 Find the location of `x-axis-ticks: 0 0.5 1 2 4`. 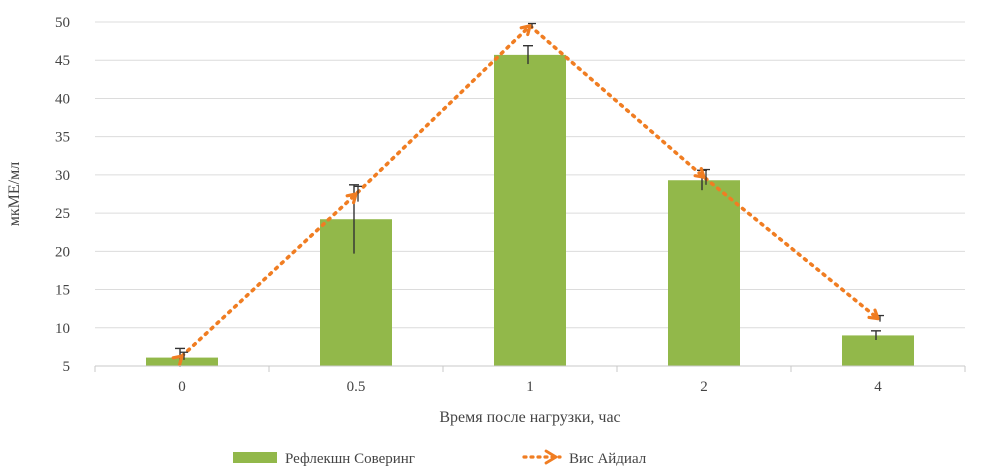

x-axis-ticks: 0 0.5 1 2 4 is located at coordinates (530, 380).